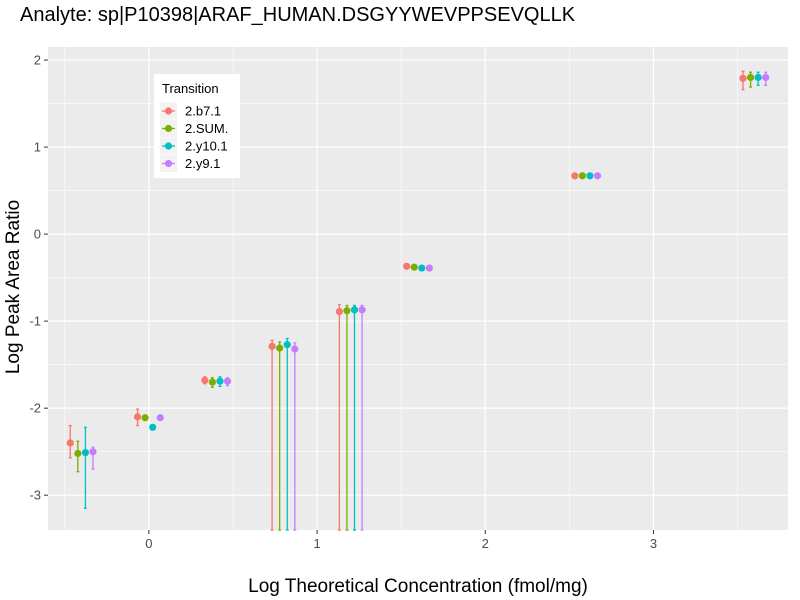  I want to click on y-tick-label: -1, so click(35, 321).